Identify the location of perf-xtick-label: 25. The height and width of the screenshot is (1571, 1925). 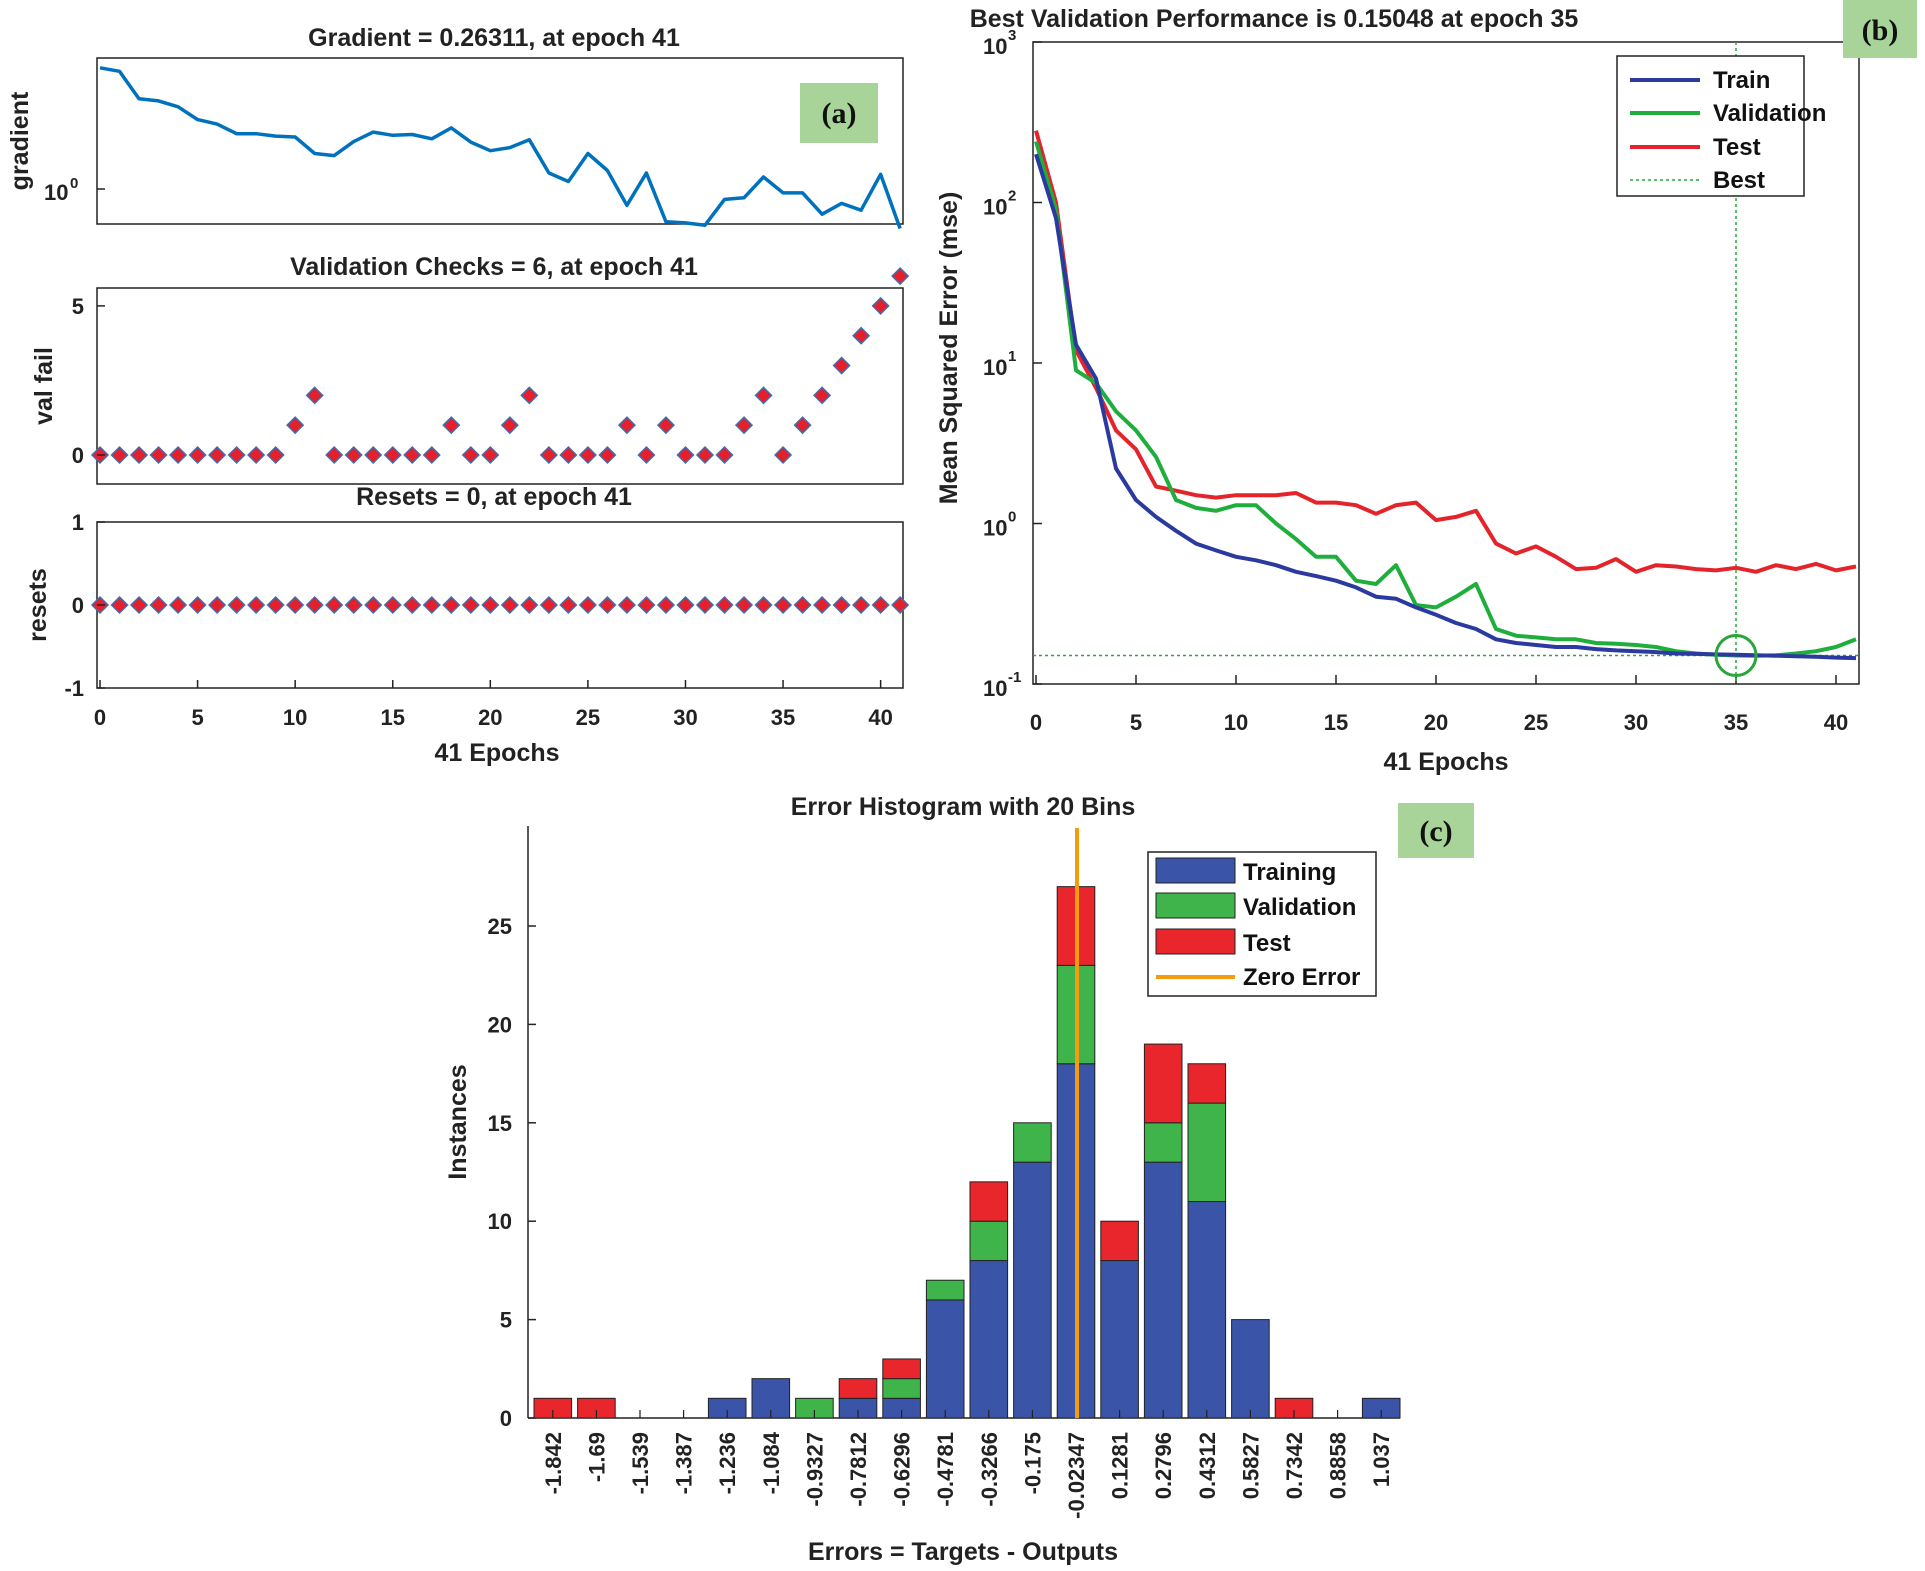
(1536, 722).